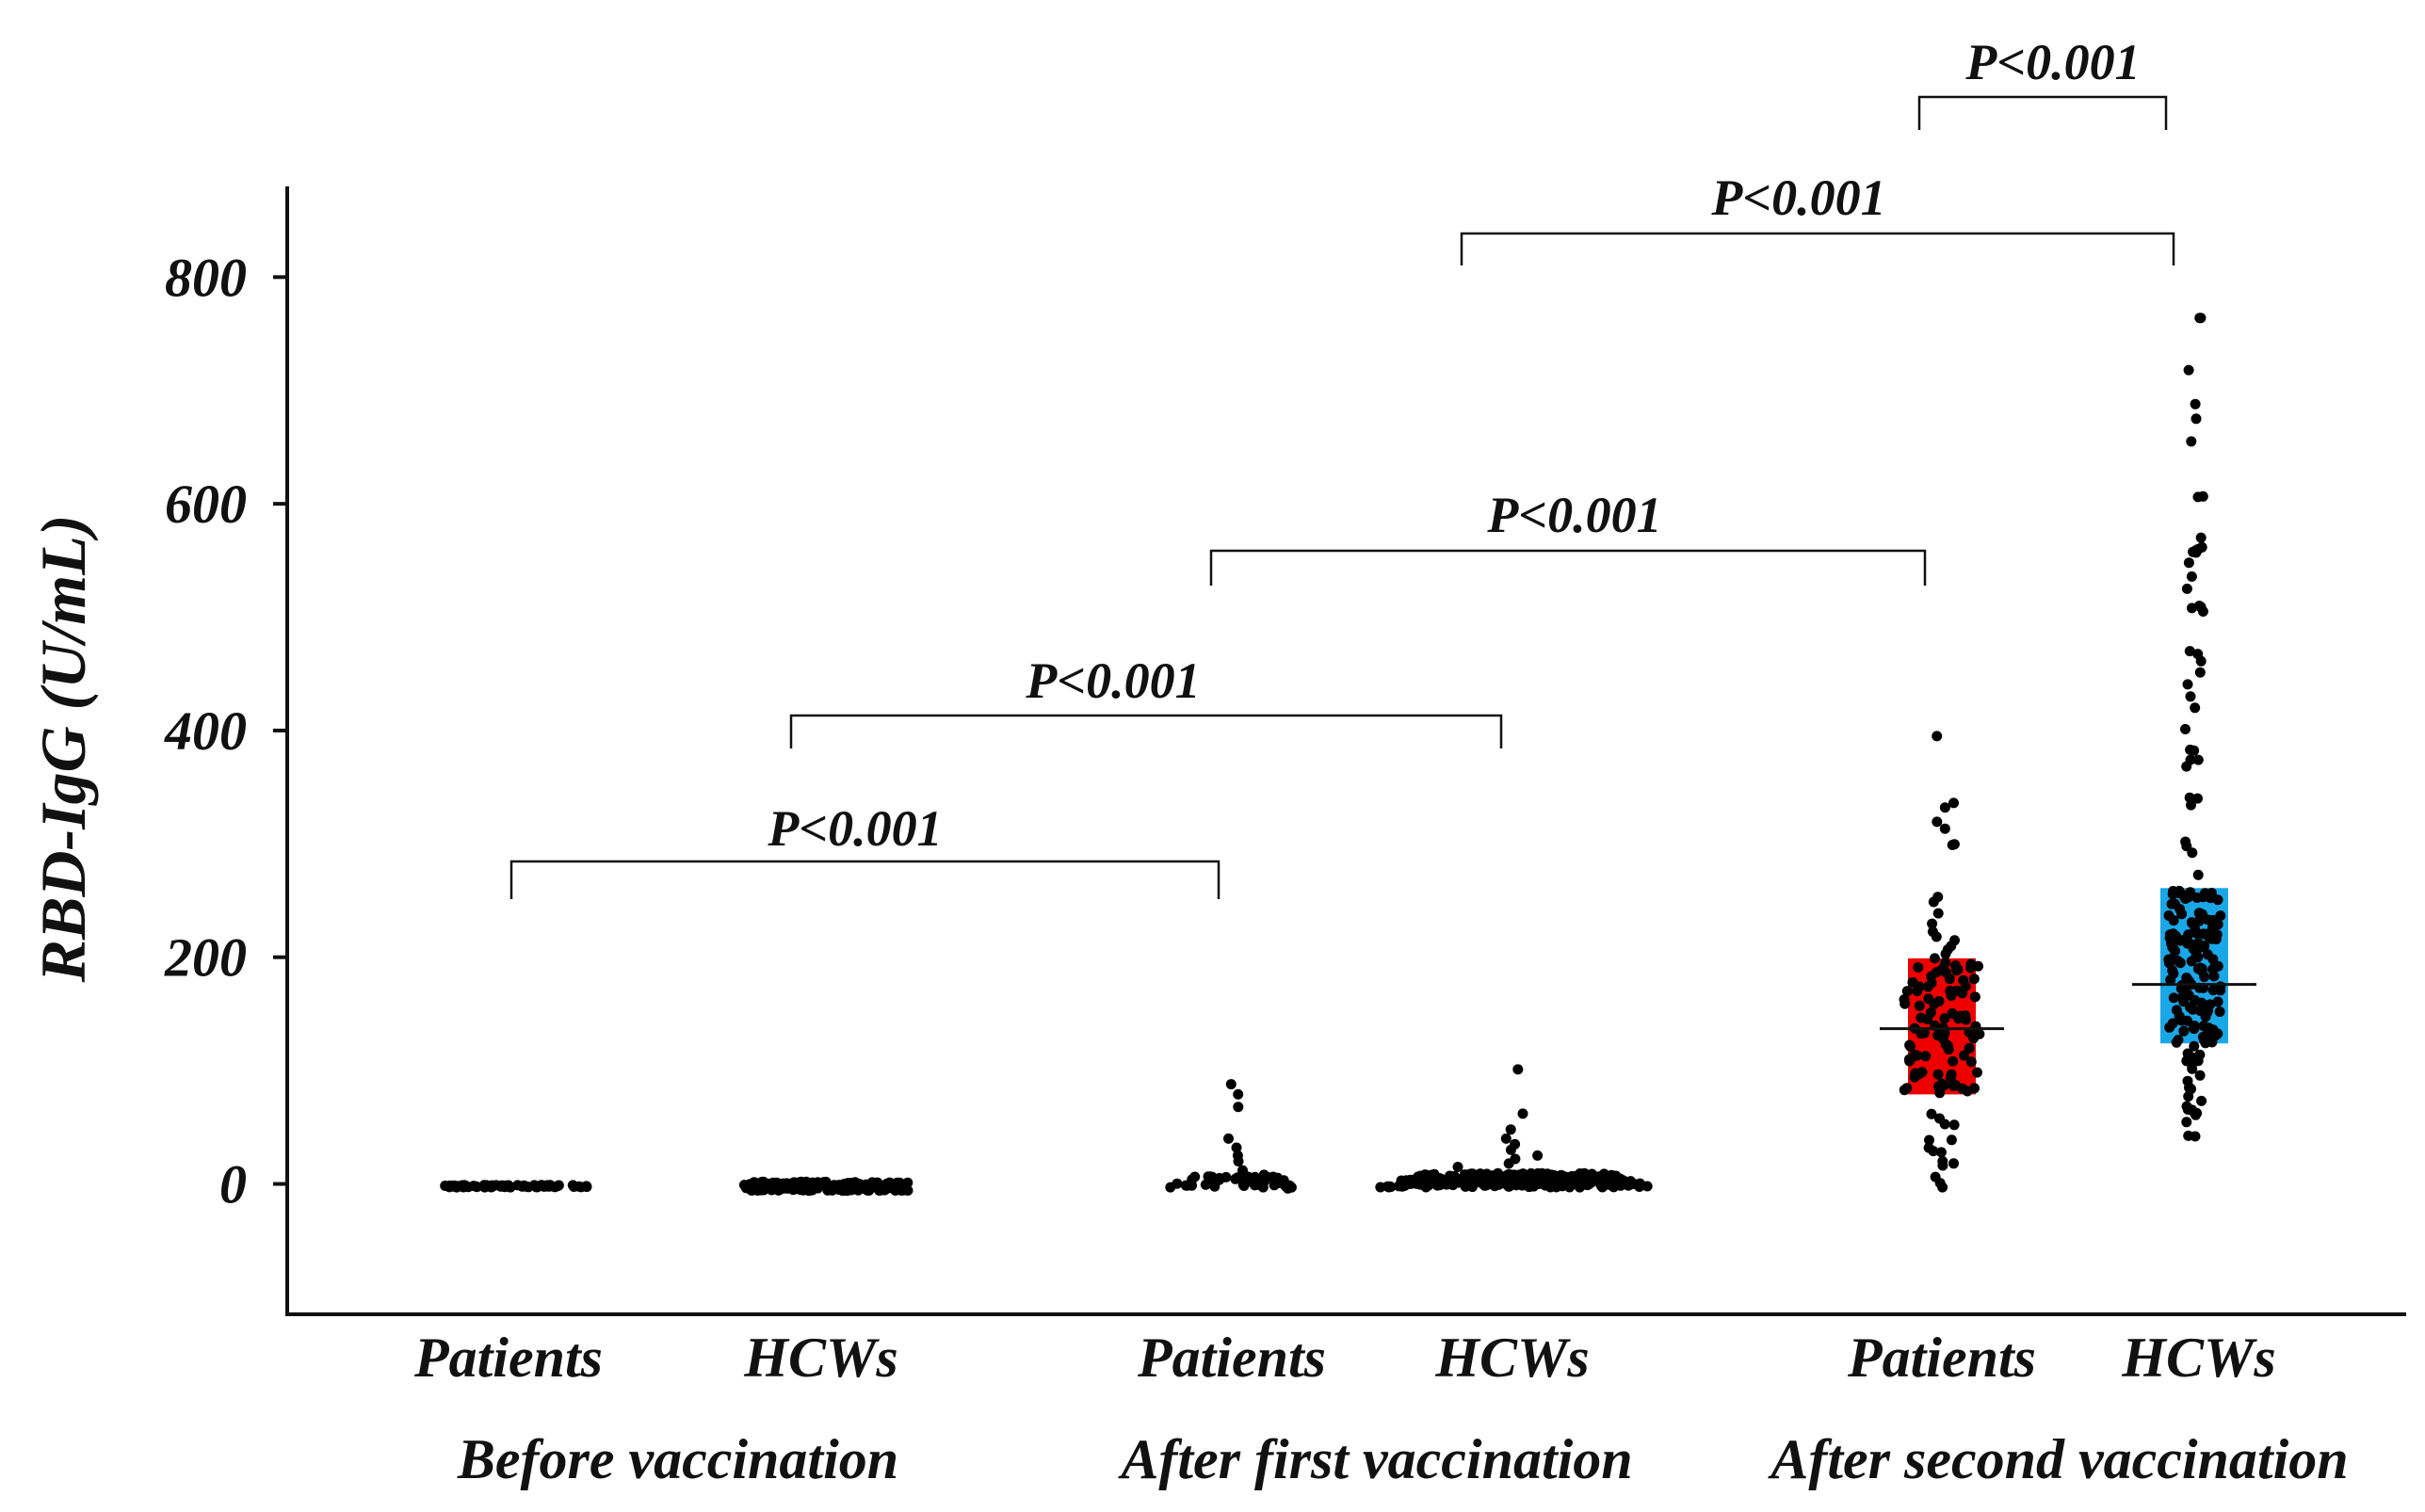  Describe the element at coordinates (206, 277) in the screenshot. I see `y-tick-label: 800` at that location.